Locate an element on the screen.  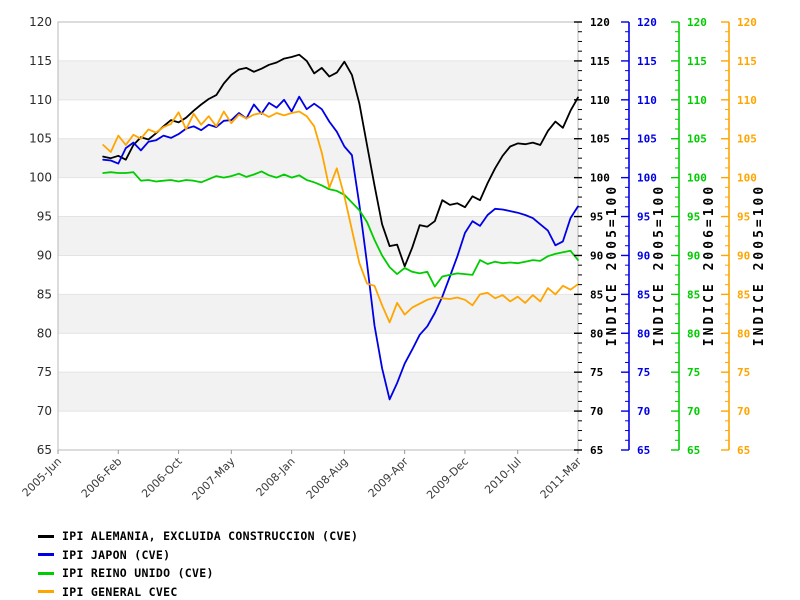
legend-item-reino-unido: IPI REINO UNIDO (CVE) is located at coordinates (198, 573).